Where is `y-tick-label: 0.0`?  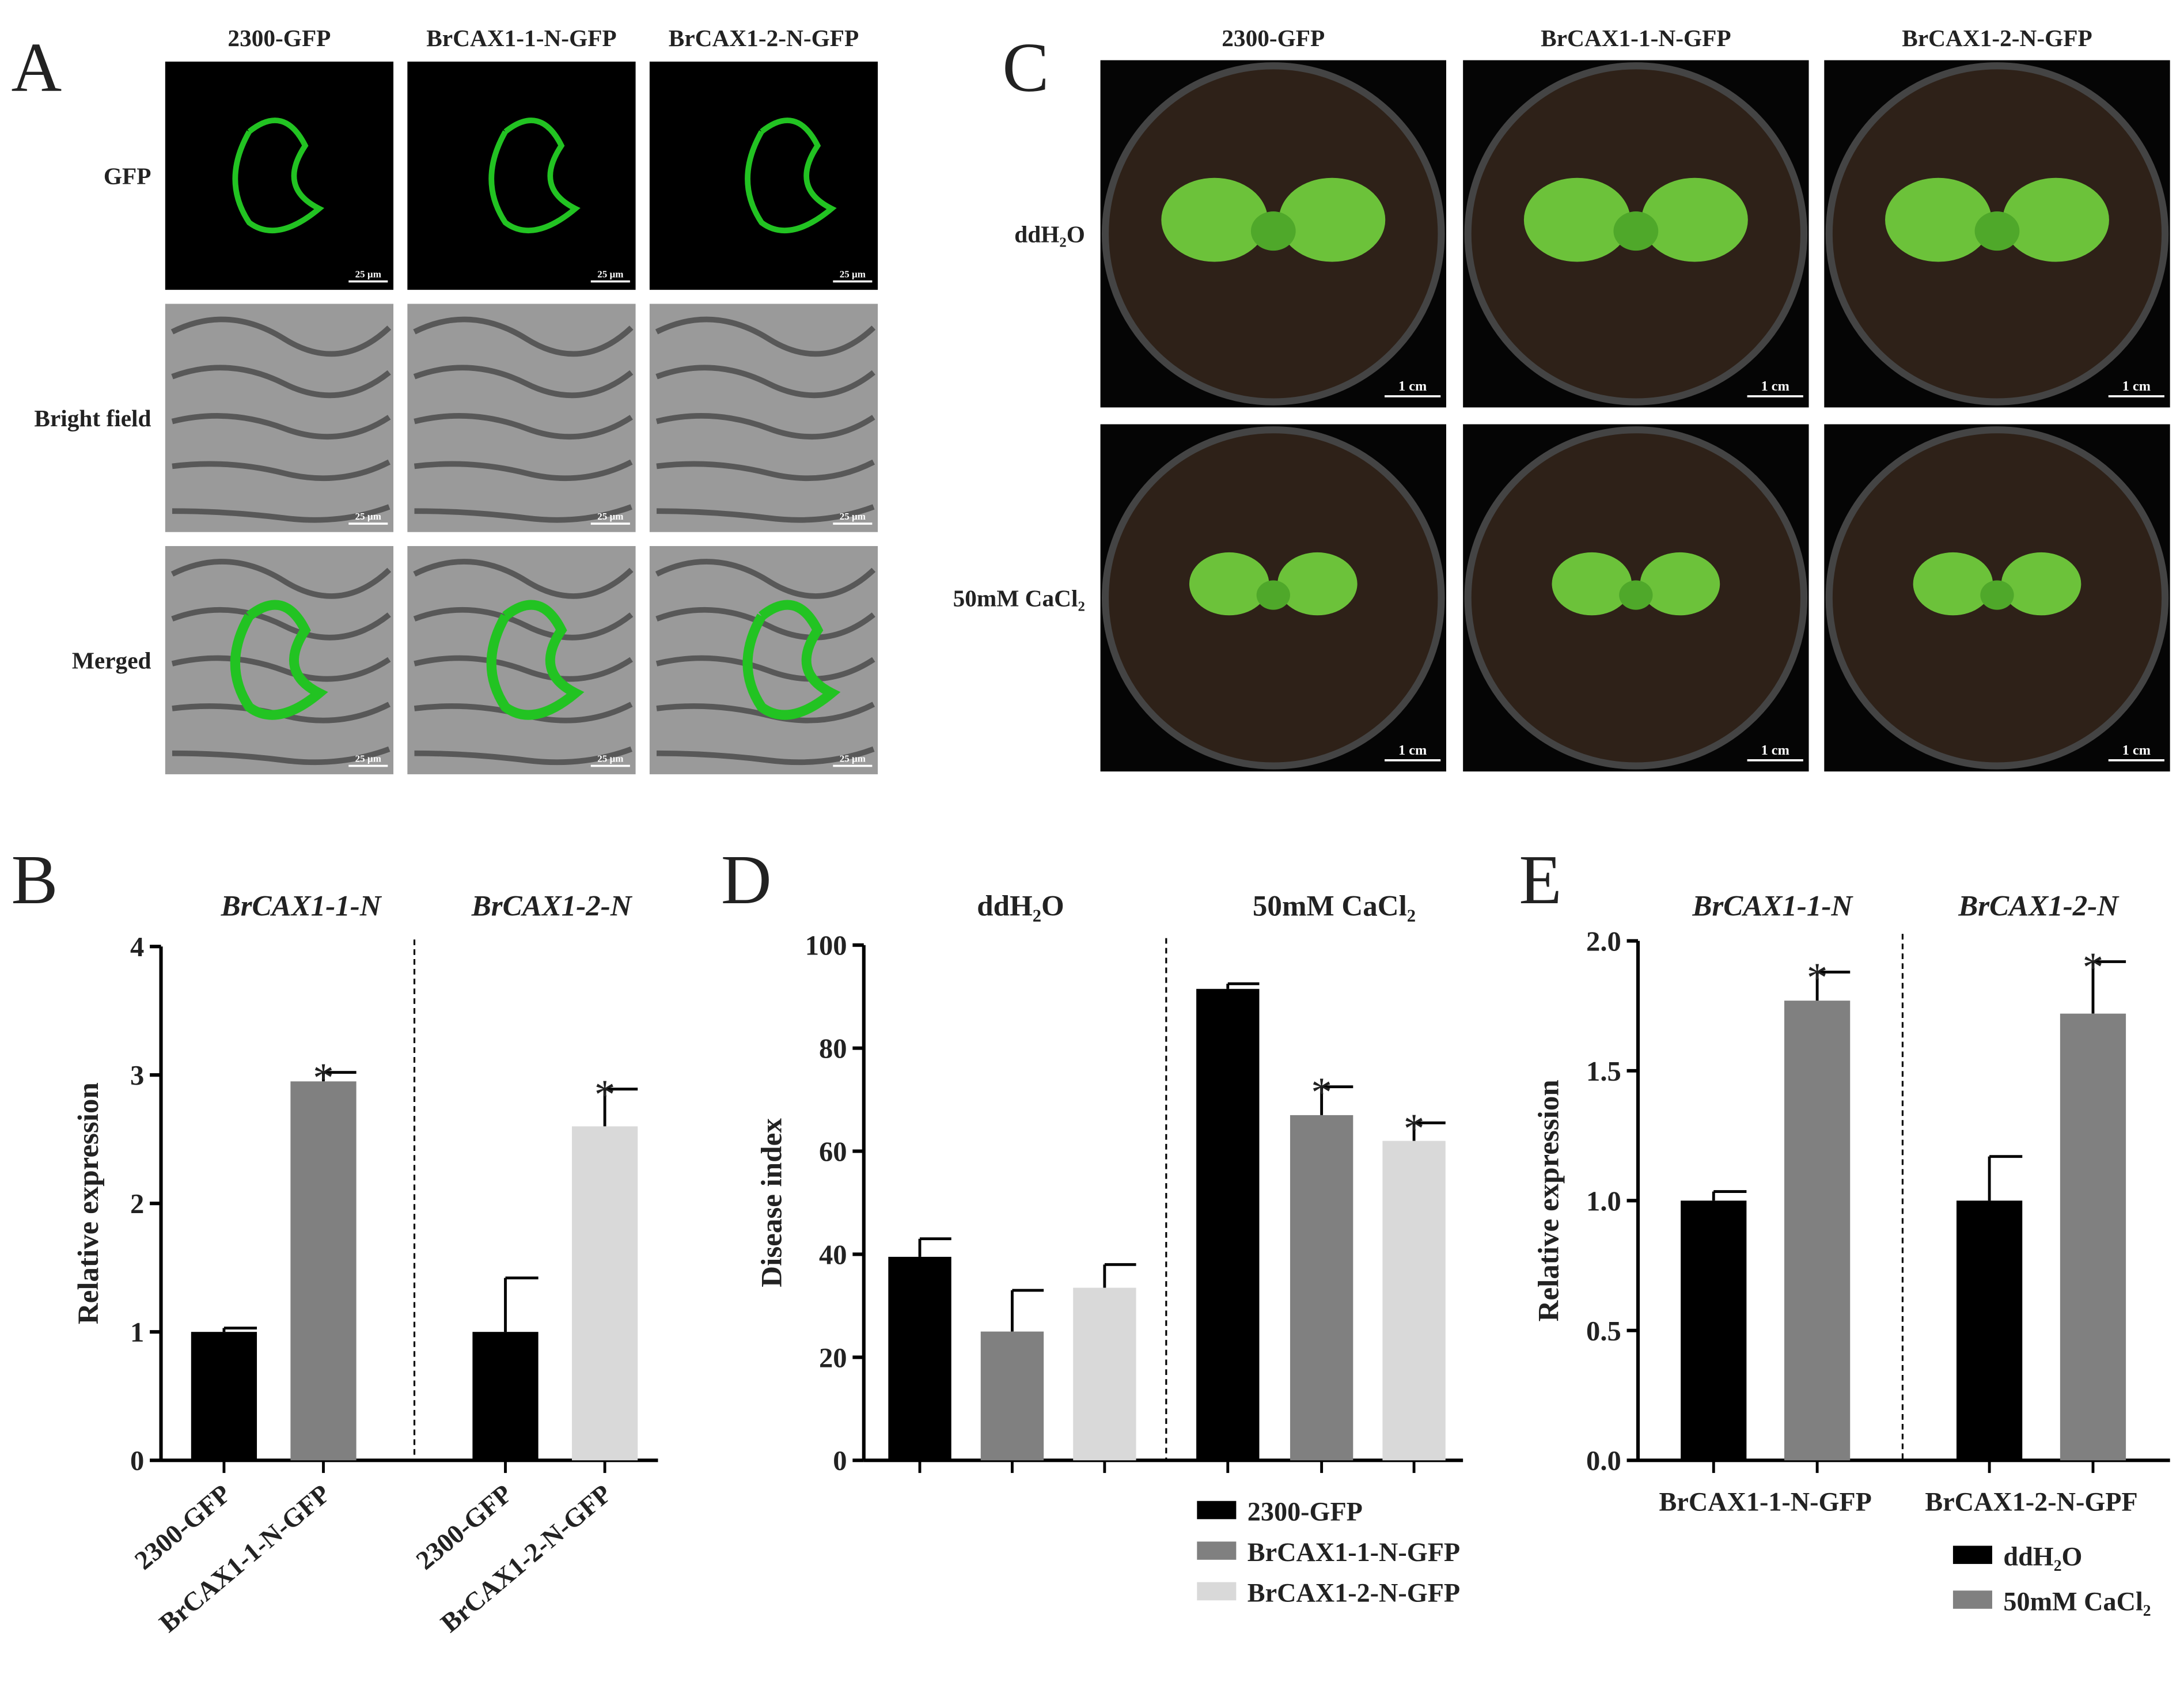 y-tick-label: 0.0 is located at coordinates (1603, 1461).